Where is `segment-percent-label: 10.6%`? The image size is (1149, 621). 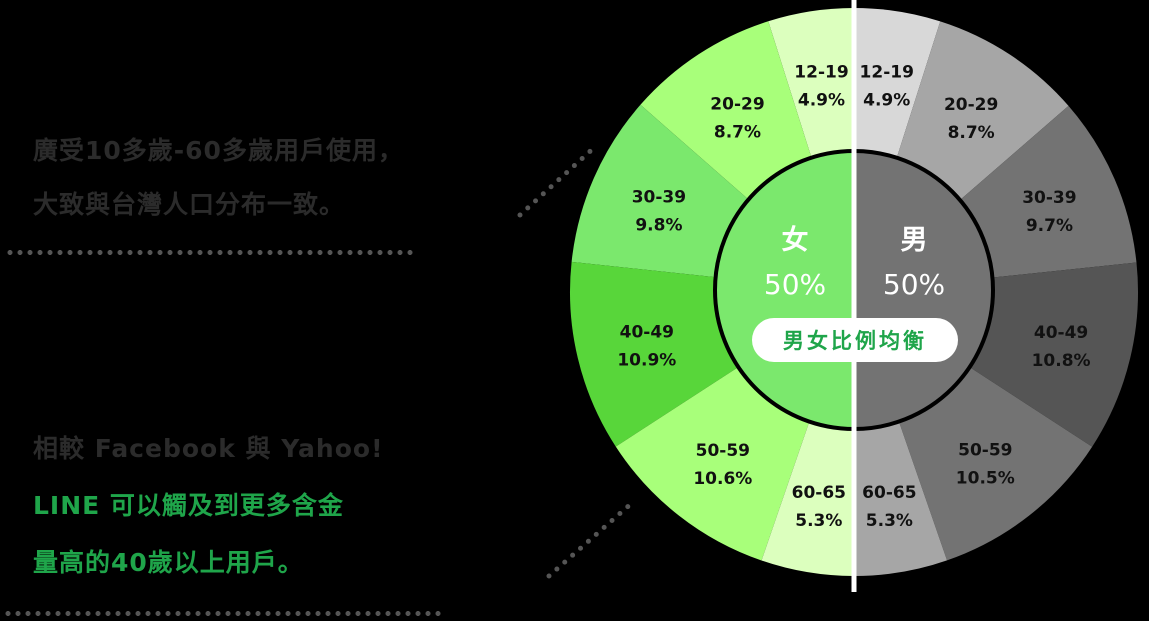 segment-percent-label: 10.6% is located at coordinates (722, 479).